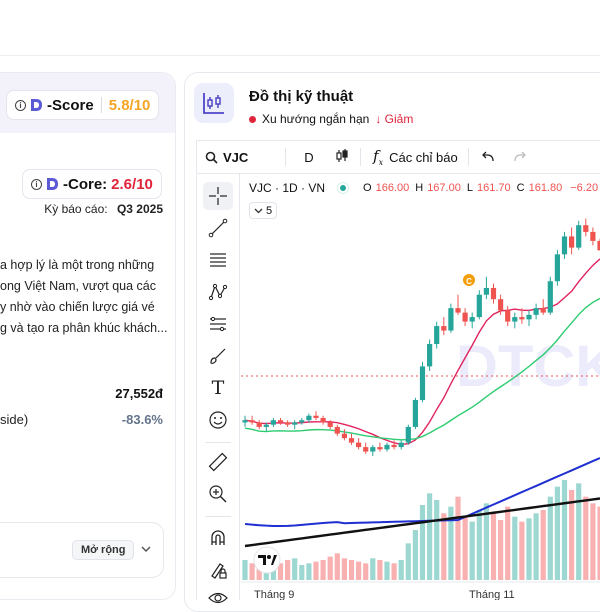 Image resolution: width=600 pixels, height=612 pixels. Describe the element at coordinates (274, 594) in the screenshot. I see `x-tick-label: Tháng 9` at that location.